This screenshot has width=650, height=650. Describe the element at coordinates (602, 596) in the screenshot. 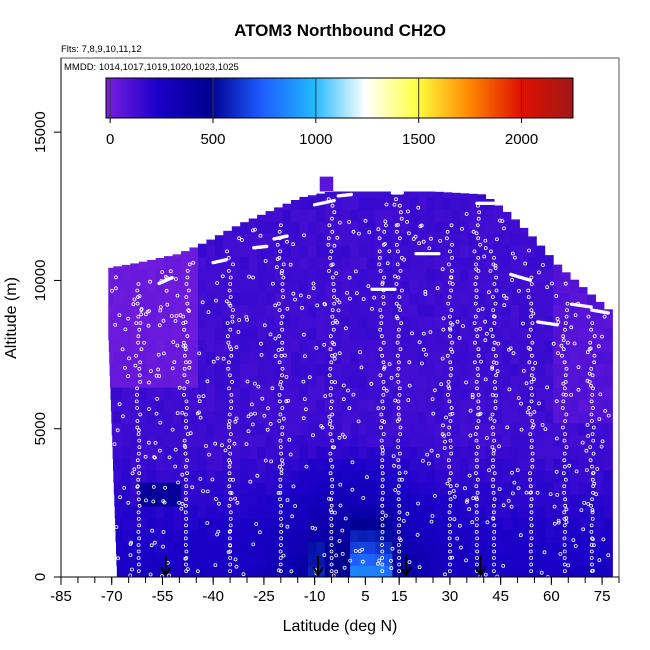

I see `x-tick-label: 75` at that location.